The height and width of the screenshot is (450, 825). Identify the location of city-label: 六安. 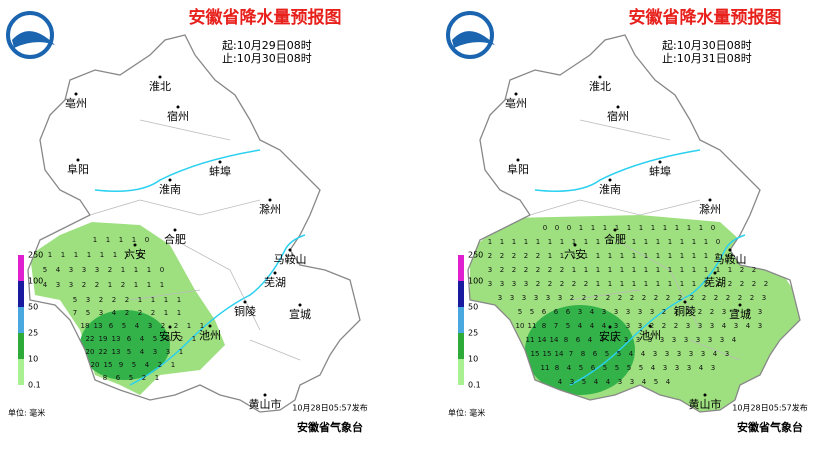
(135, 254).